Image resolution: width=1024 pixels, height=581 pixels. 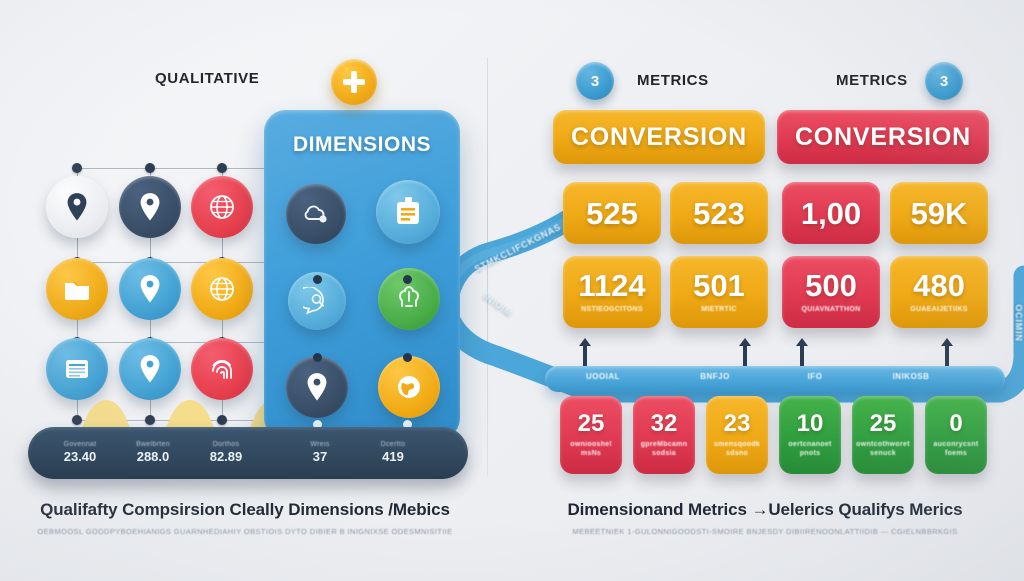 I want to click on dimensions-panel: DIMENSIONS, so click(x=362, y=275).